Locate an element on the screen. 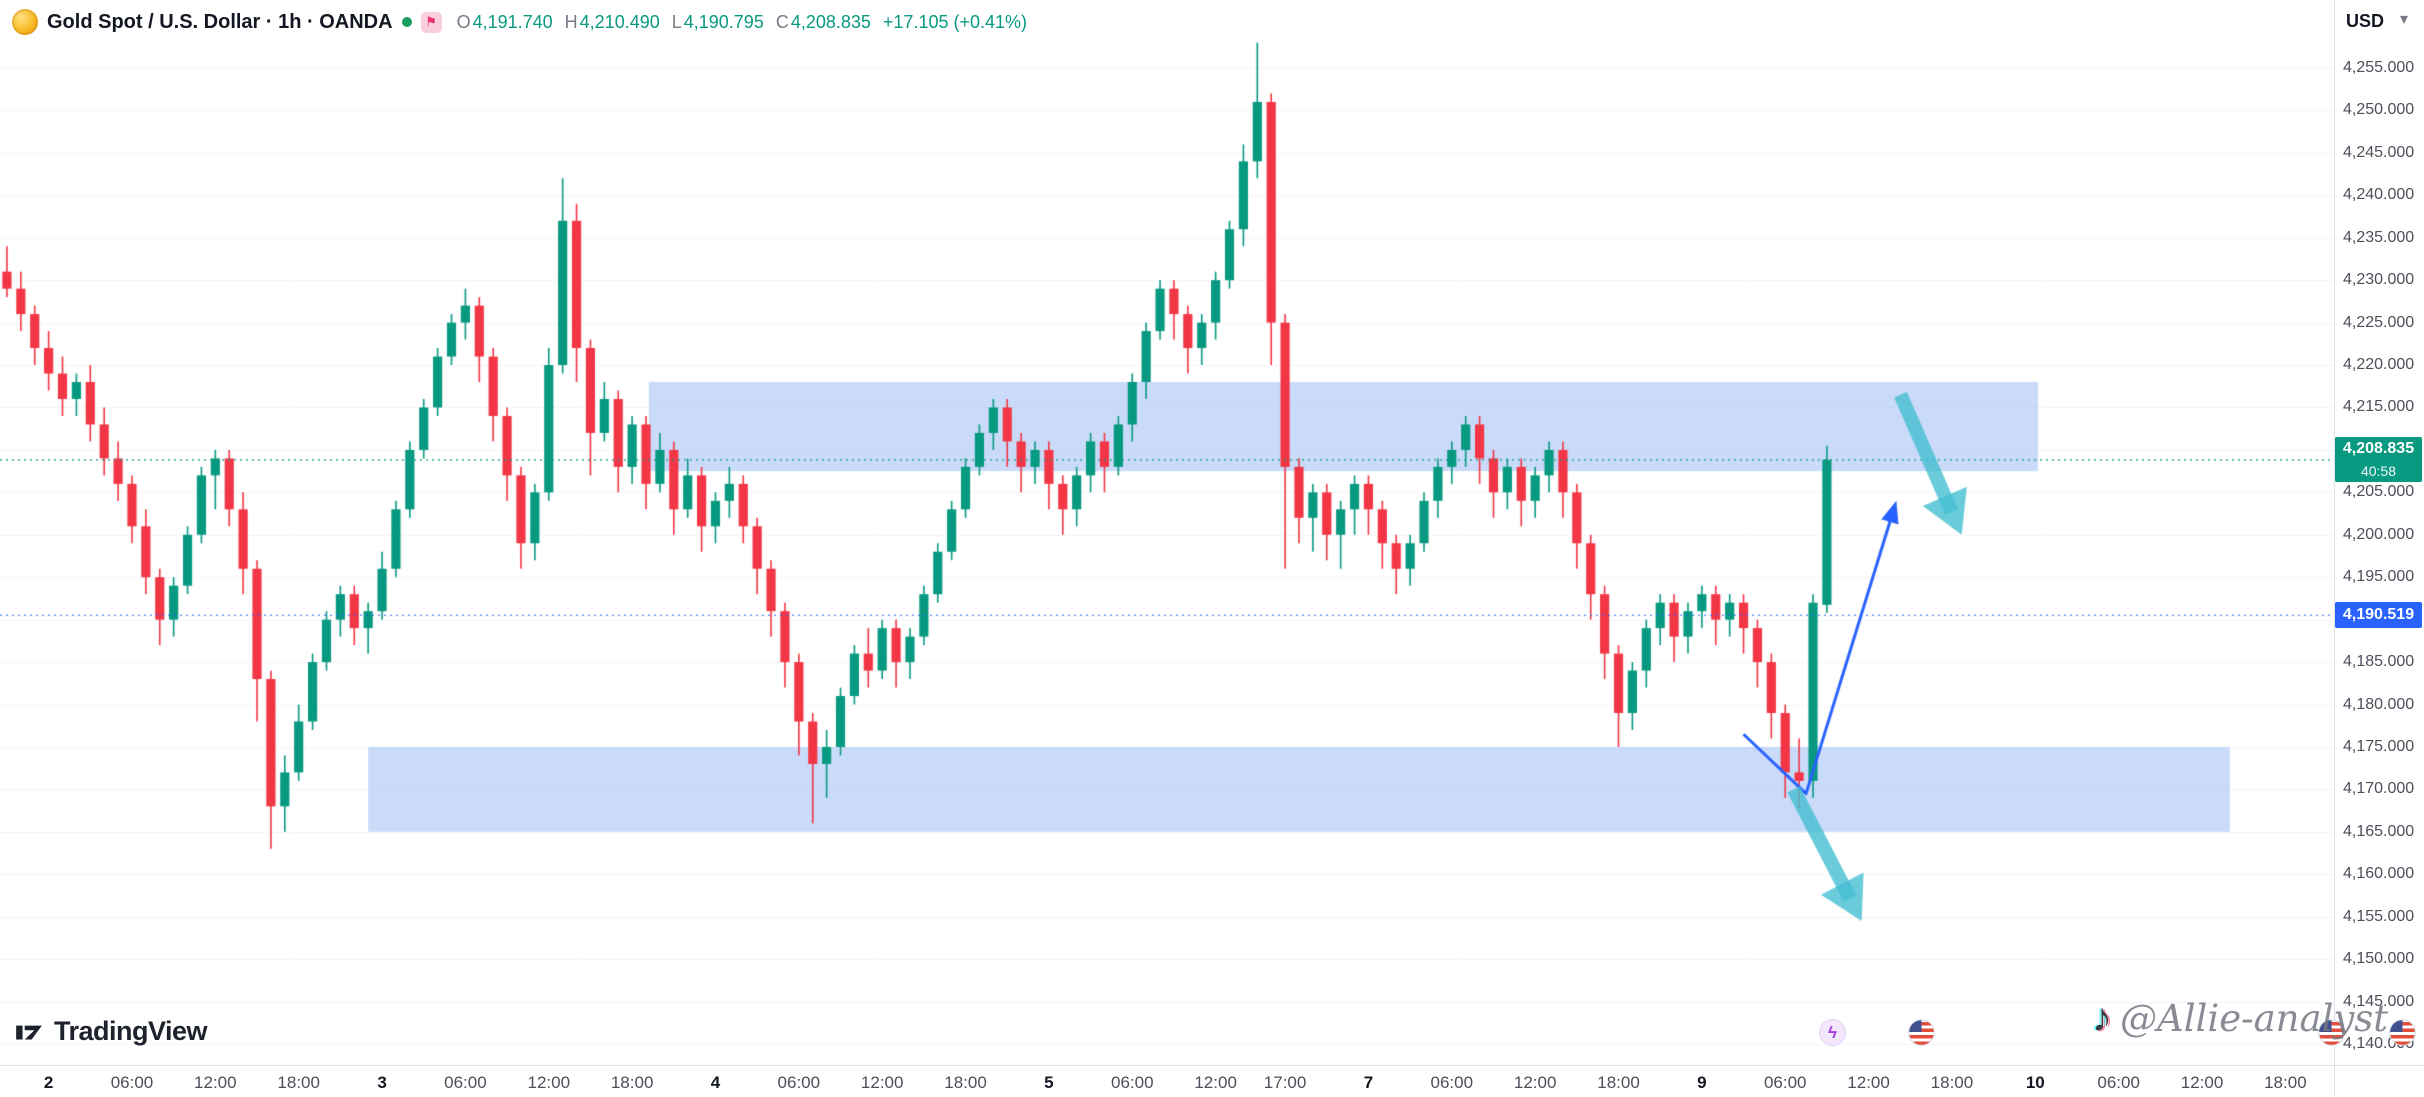  price-axis-label: 4,235.000 is located at coordinates (2379, 237).